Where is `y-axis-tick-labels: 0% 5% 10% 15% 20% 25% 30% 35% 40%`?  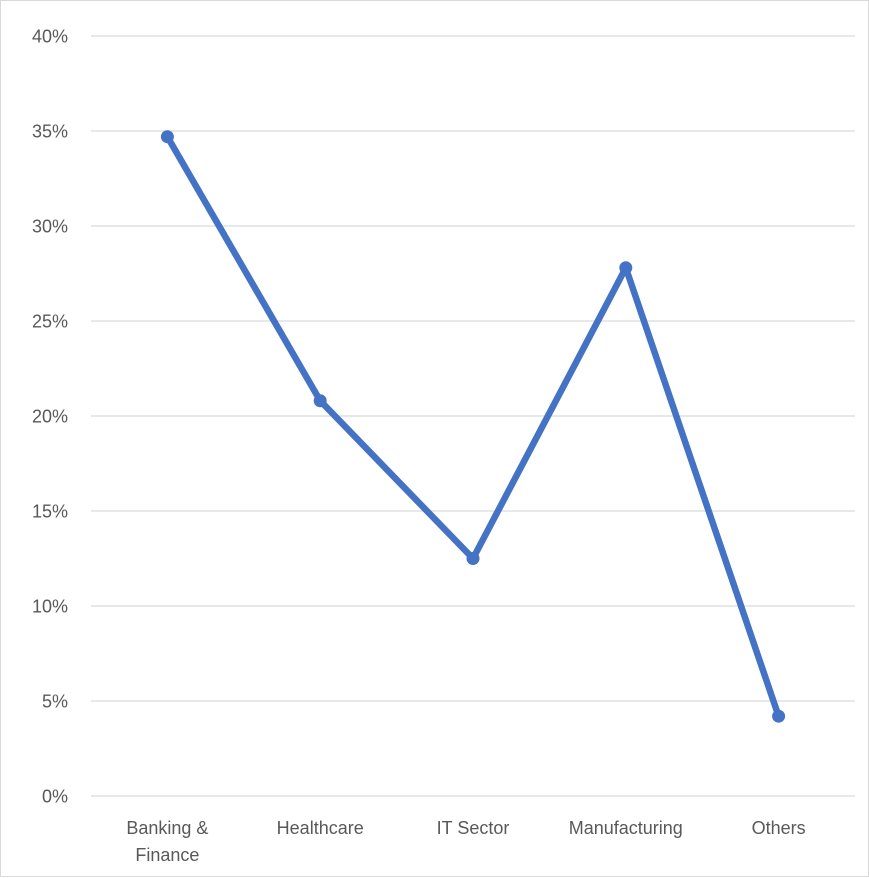
y-axis-tick-labels: 0% 5% 10% 15% 20% 25% 30% 35% 40% is located at coordinates (50, 417).